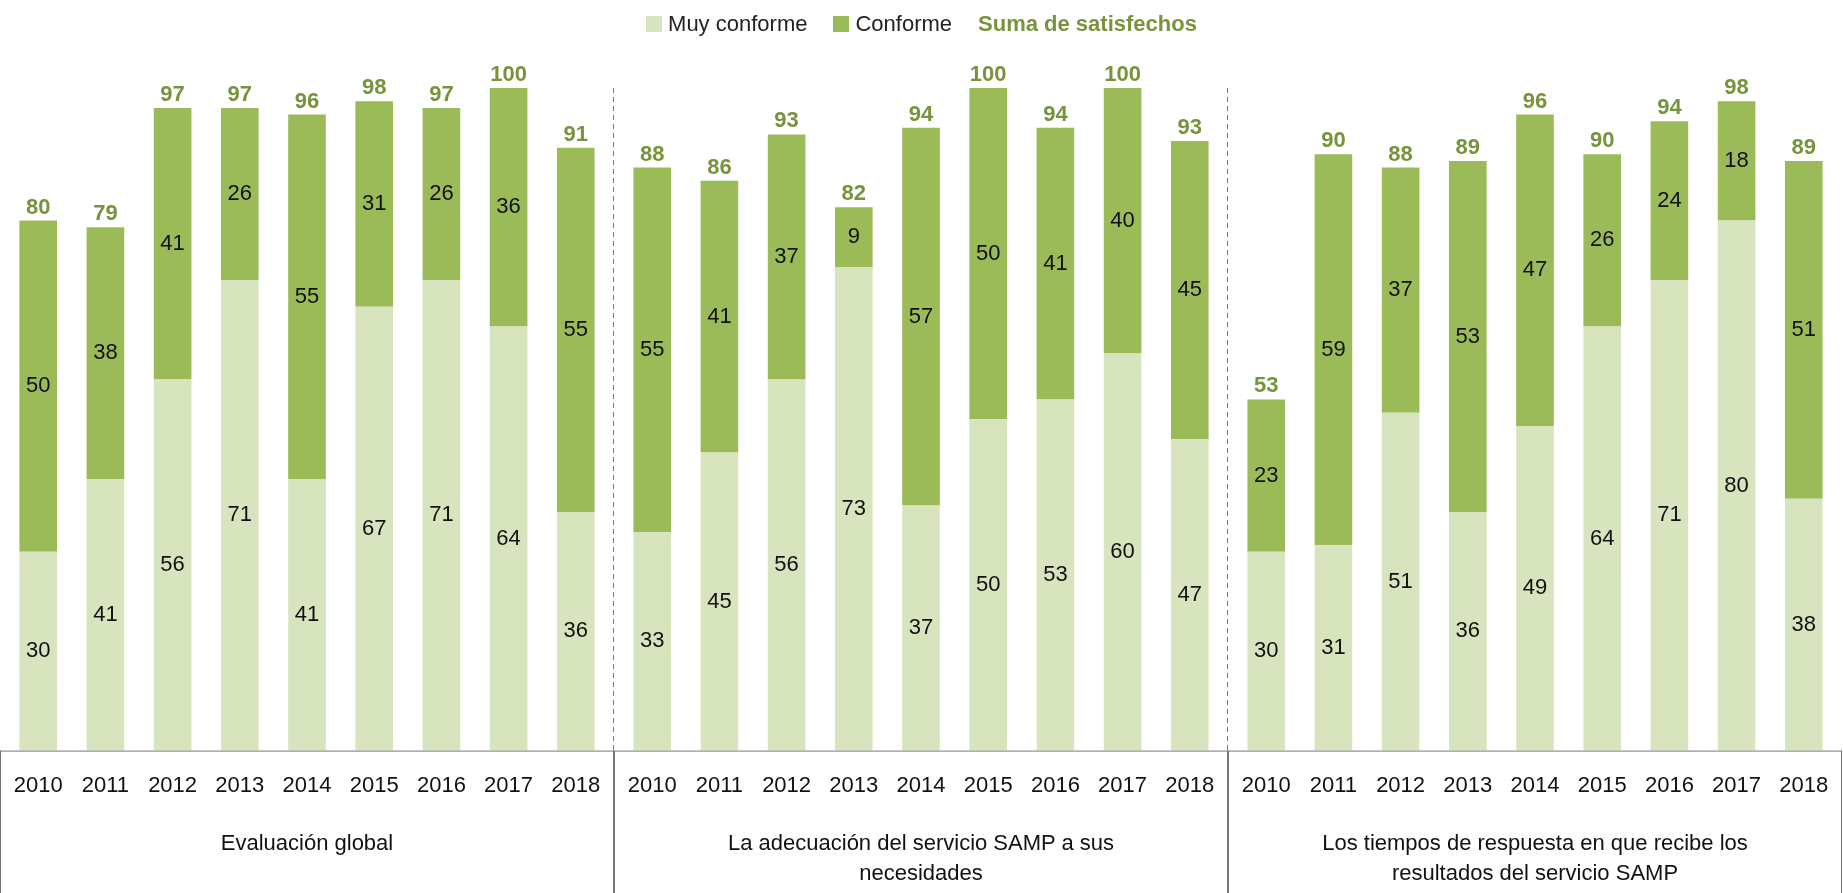  Describe the element at coordinates (172, 93) in the screenshot. I see `total-label: 97` at that location.